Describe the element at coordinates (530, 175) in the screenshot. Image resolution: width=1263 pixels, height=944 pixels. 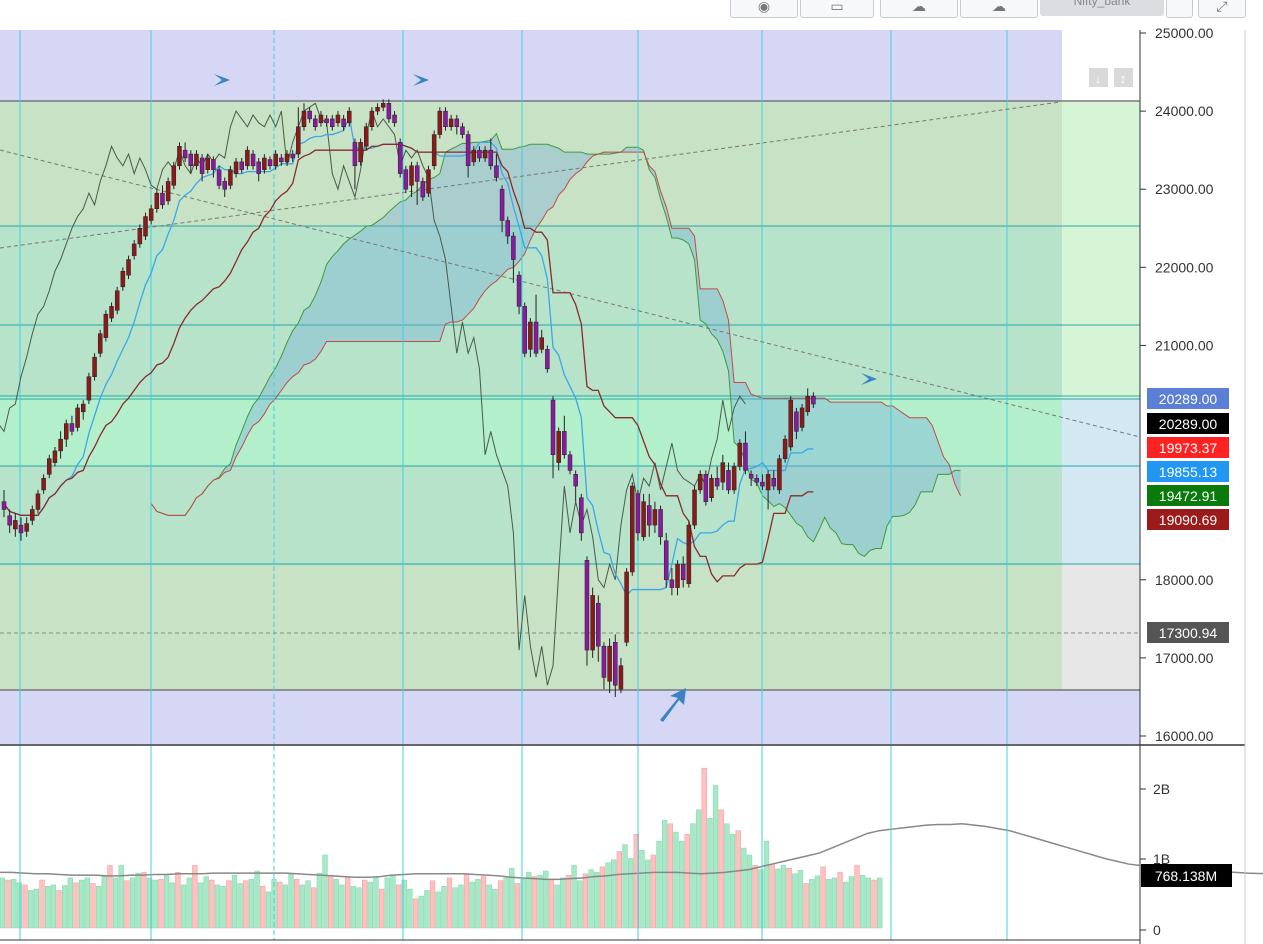
I see `uptrend-line` at that location.